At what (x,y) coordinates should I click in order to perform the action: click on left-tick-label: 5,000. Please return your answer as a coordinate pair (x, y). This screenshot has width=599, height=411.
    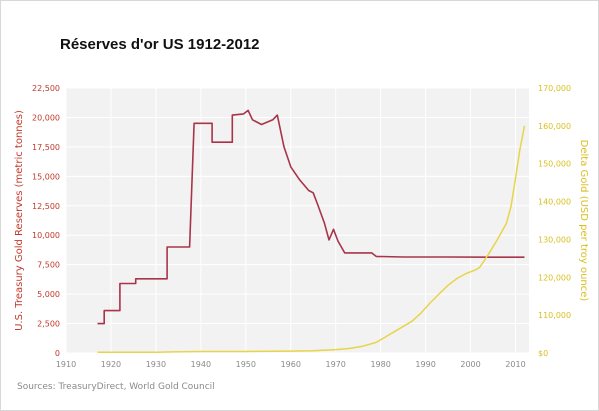
    Looking at the image, I should click on (48, 294).